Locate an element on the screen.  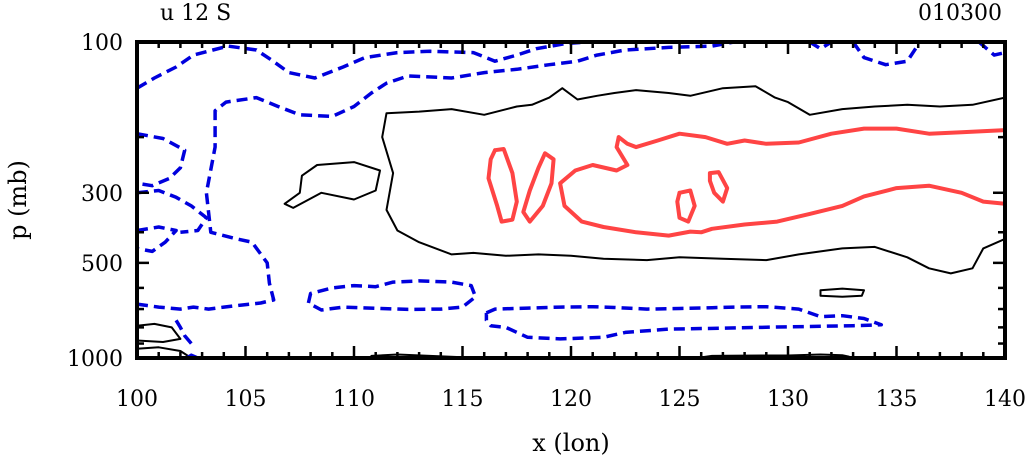
x-tick-label: 115 is located at coordinates (463, 399).